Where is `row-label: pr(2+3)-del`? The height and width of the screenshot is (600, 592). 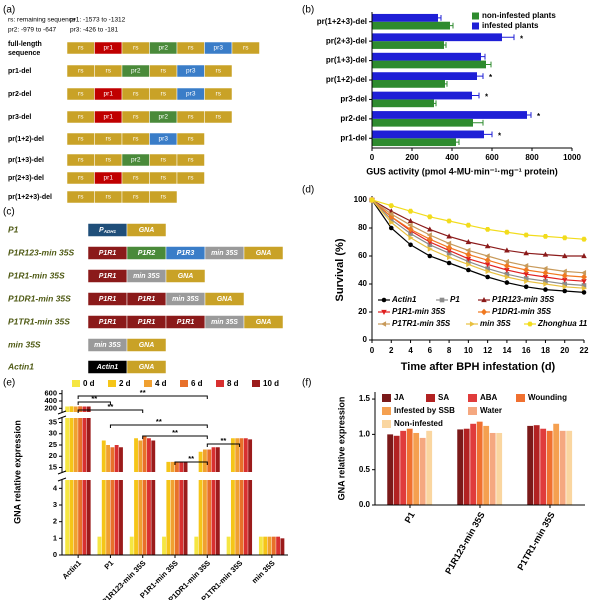
row-label: pr(2+3)-del is located at coordinates (26, 178).